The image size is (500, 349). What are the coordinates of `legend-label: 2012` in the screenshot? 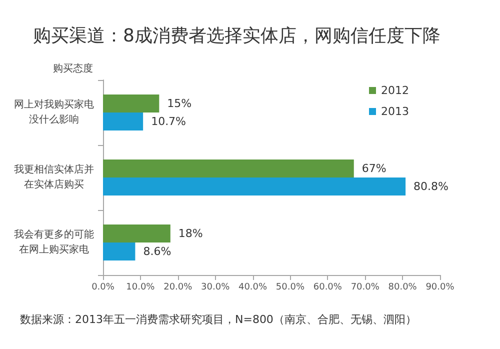 It's located at (395, 90).